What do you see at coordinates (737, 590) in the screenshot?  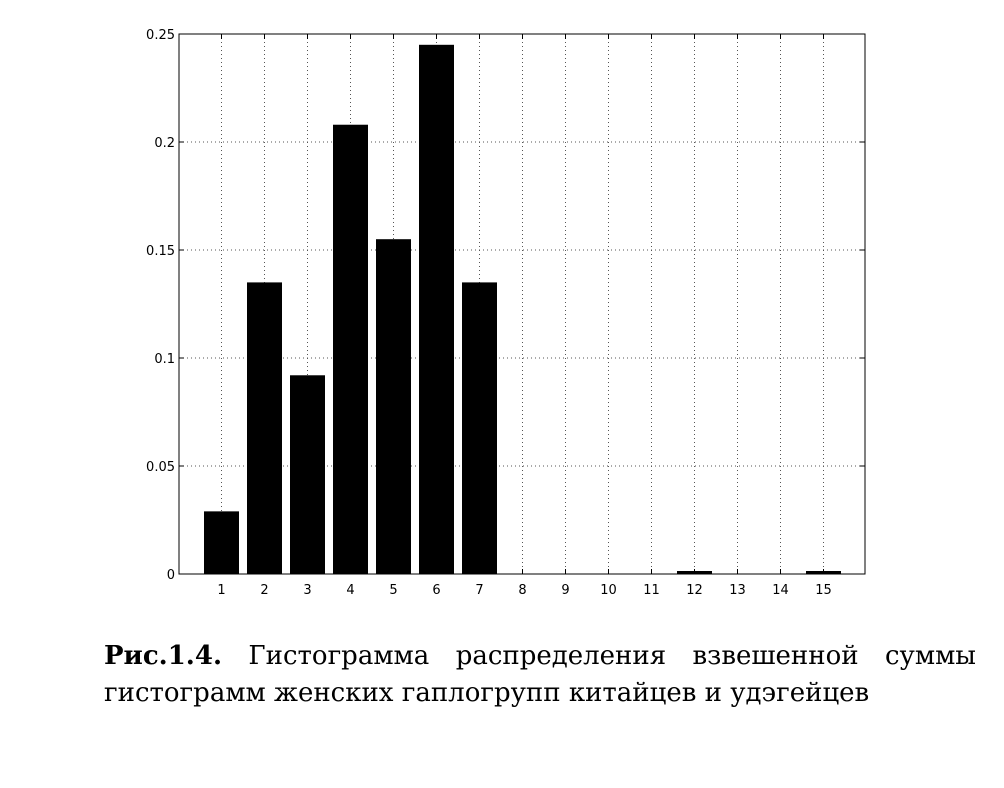 I see `x-tick-label: 13` at bounding box center [737, 590].